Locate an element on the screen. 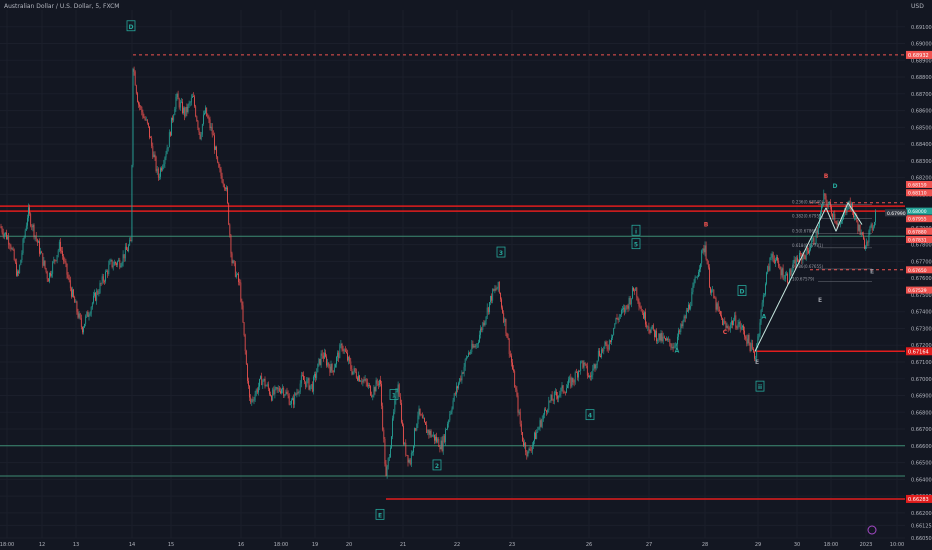 The image size is (932, 550). wave-label: B is located at coordinates (826, 176).